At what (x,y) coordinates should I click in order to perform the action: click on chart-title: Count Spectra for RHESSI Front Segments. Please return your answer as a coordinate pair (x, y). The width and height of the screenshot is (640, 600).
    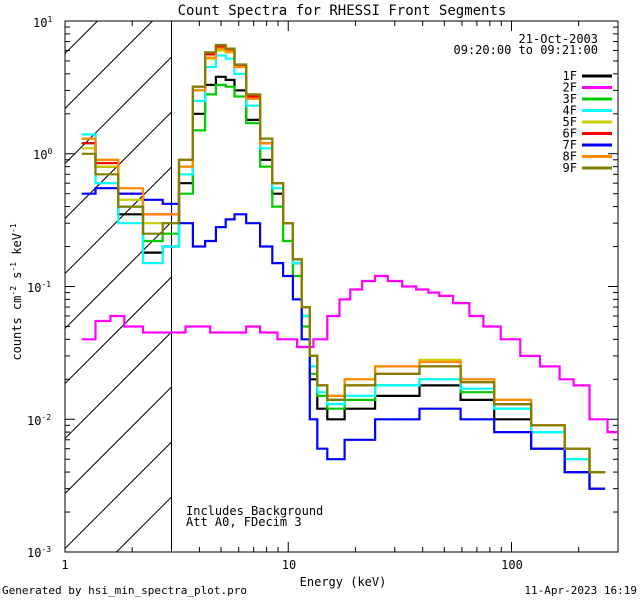
    Looking at the image, I should click on (342, 11).